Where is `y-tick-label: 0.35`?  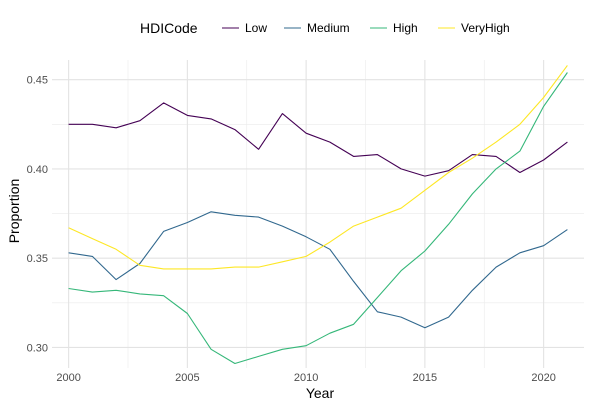
y-tick-label: 0.35 is located at coordinates (37, 259).